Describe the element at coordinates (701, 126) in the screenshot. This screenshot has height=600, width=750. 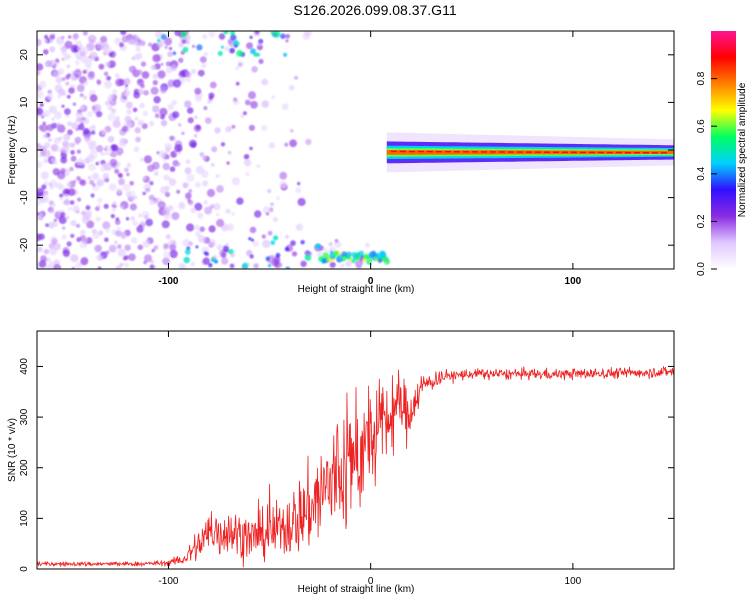
I see `colorbar-tick-label: 0.6` at that location.